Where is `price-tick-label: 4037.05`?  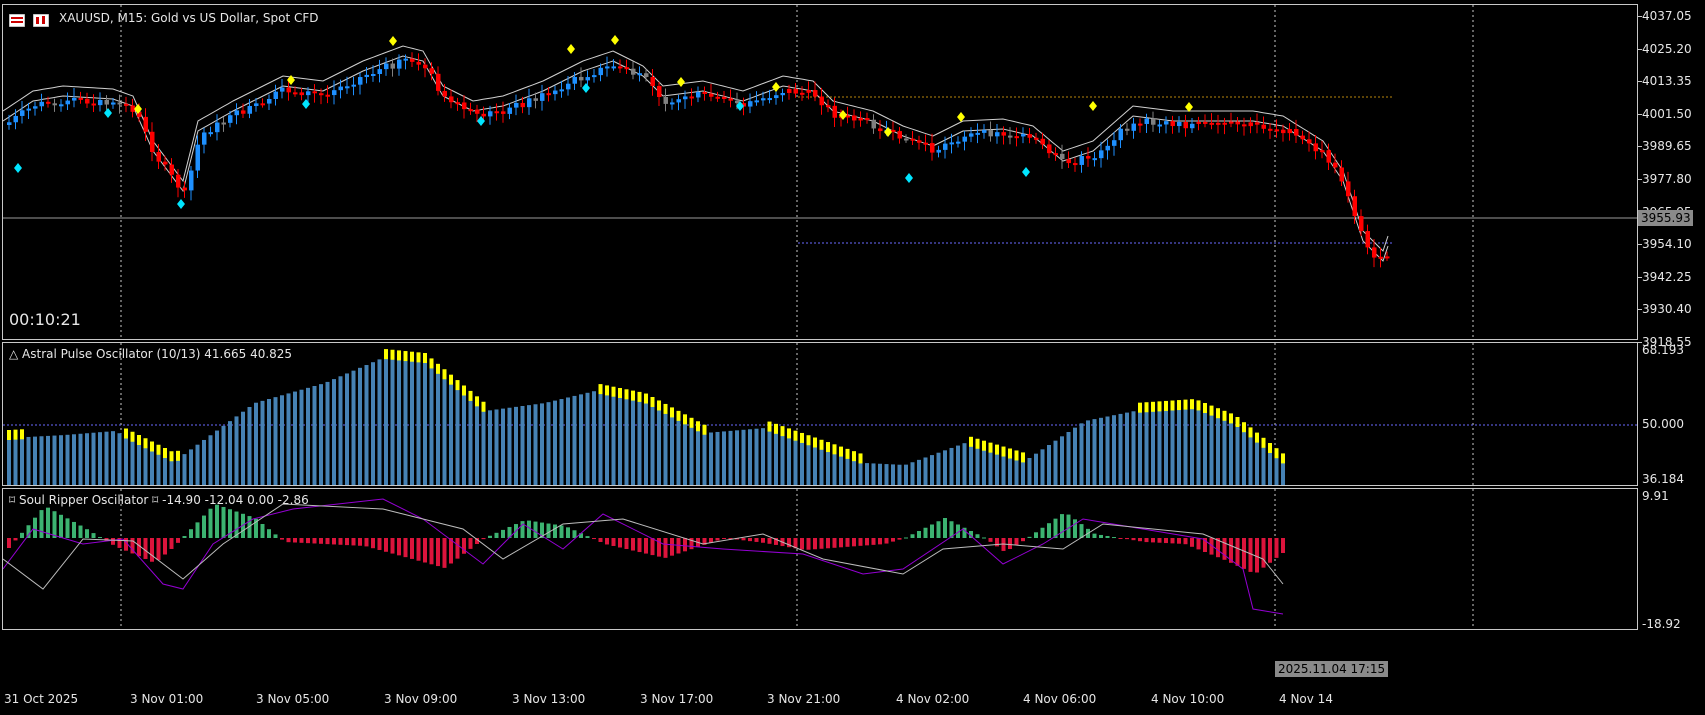 price-tick-label: 4037.05 is located at coordinates (1667, 16).